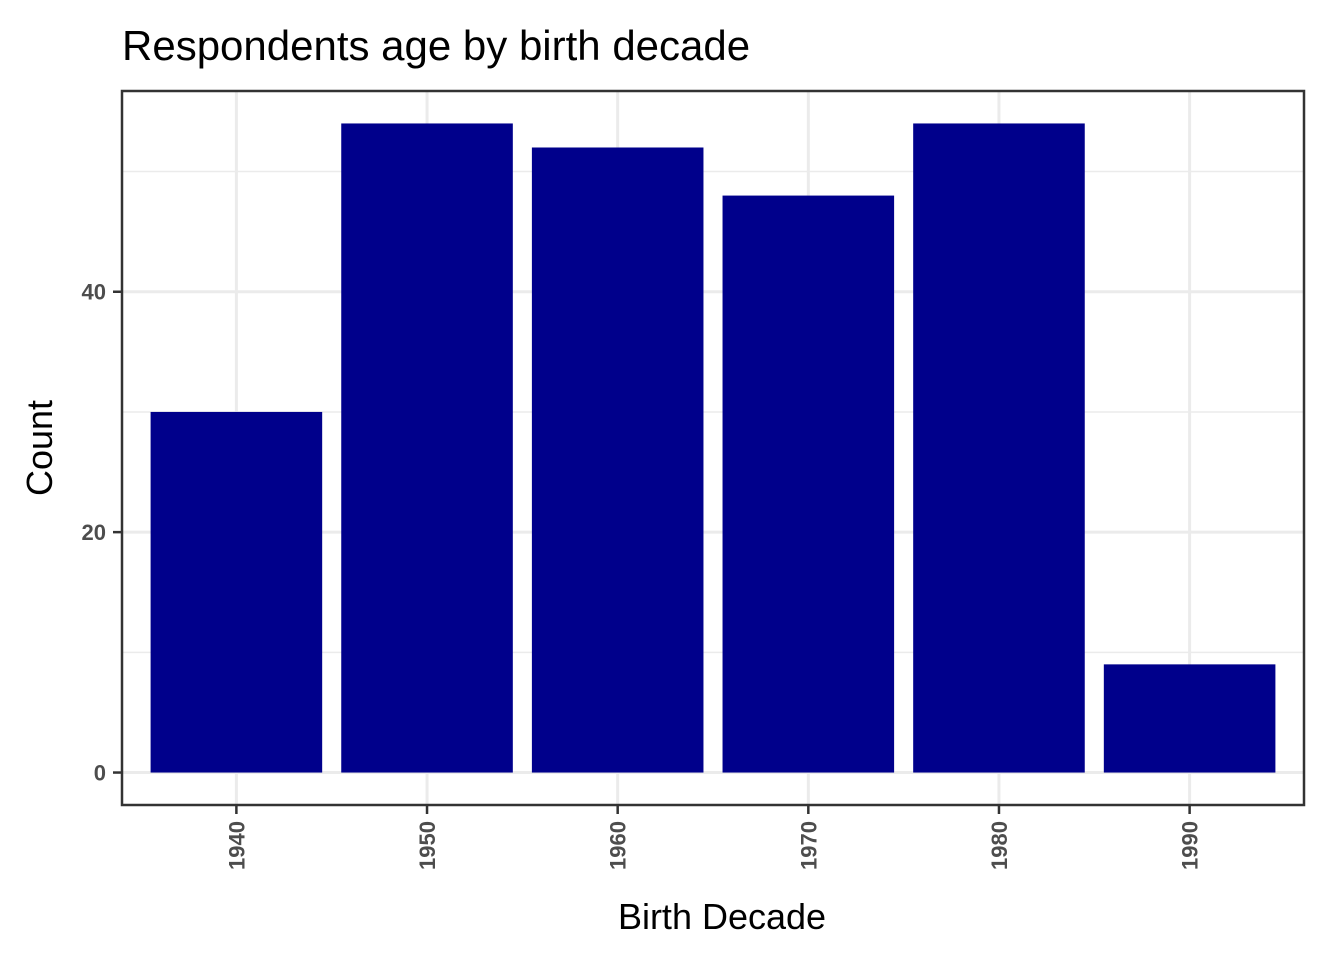 This screenshot has height=960, width=1344. Describe the element at coordinates (236, 845) in the screenshot. I see `x-tick-label: 1940` at that location.